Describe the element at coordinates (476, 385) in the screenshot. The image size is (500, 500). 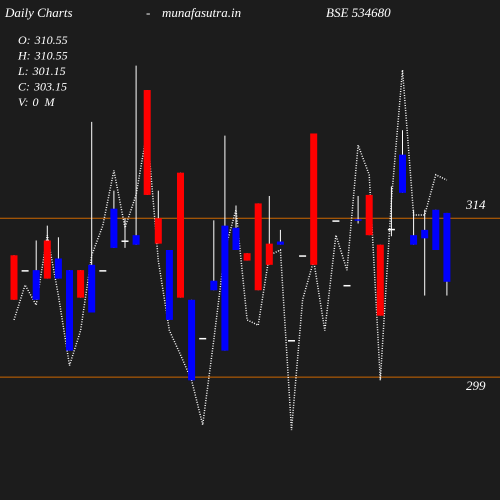
I see `level-label: 299` at that location.